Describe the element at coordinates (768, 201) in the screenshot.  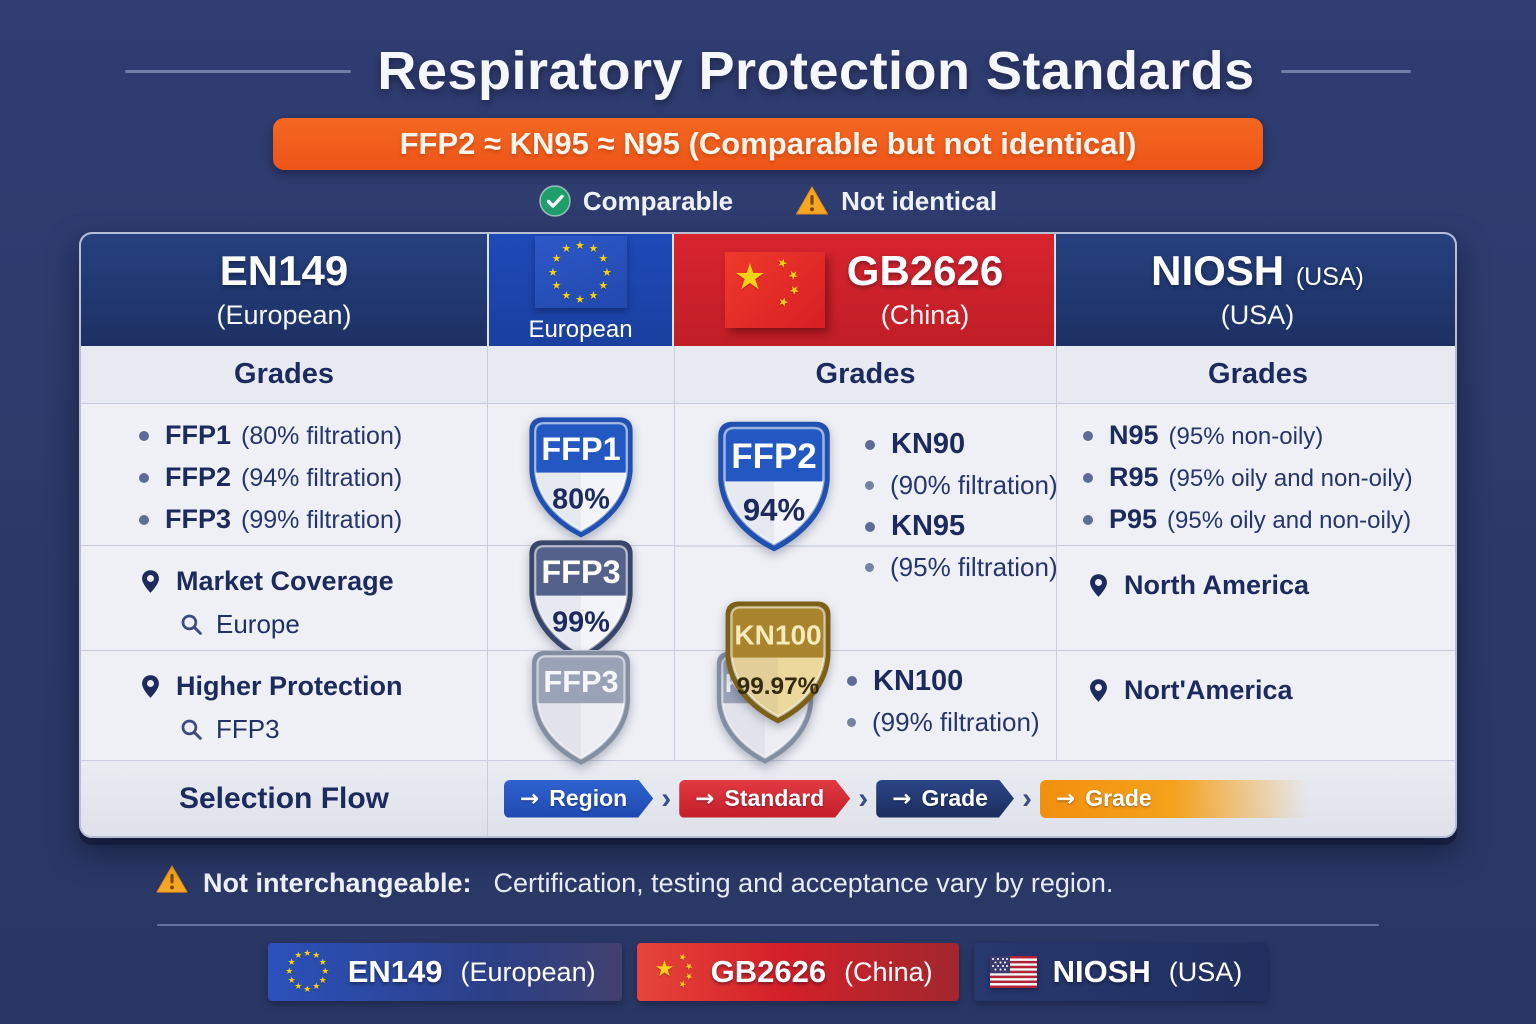
I see `legend-row: Comparable Not identical` at that location.